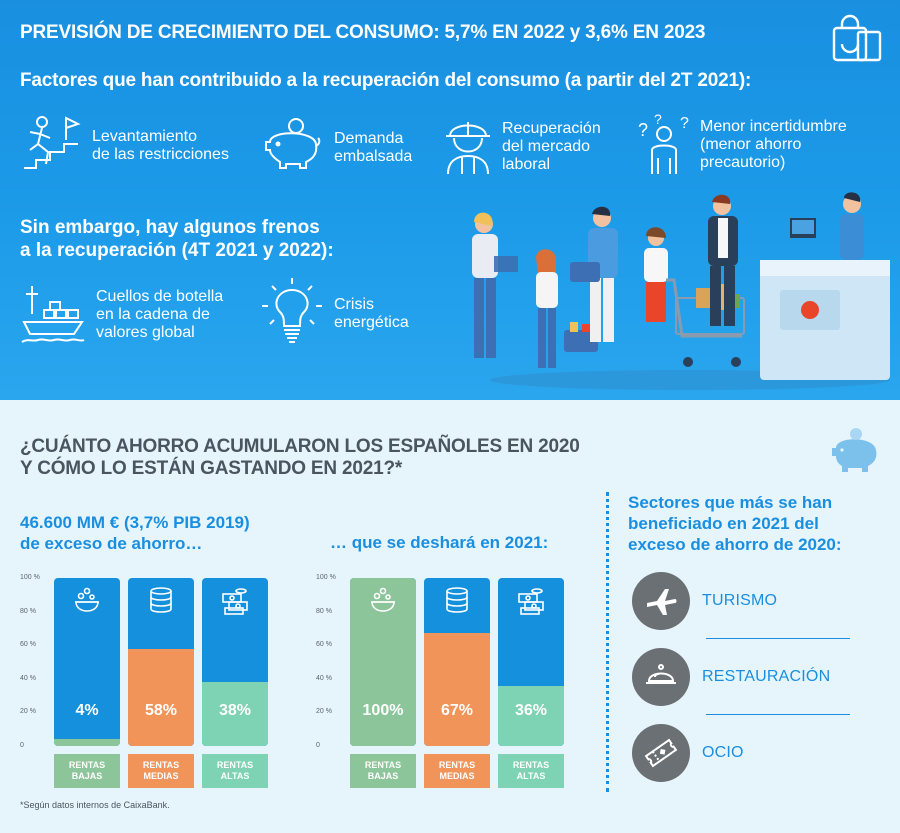 Image resolution: width=900 pixels, height=833 pixels. I want to click on sector-restaurants: RESTAURACIÓN, so click(731, 677).